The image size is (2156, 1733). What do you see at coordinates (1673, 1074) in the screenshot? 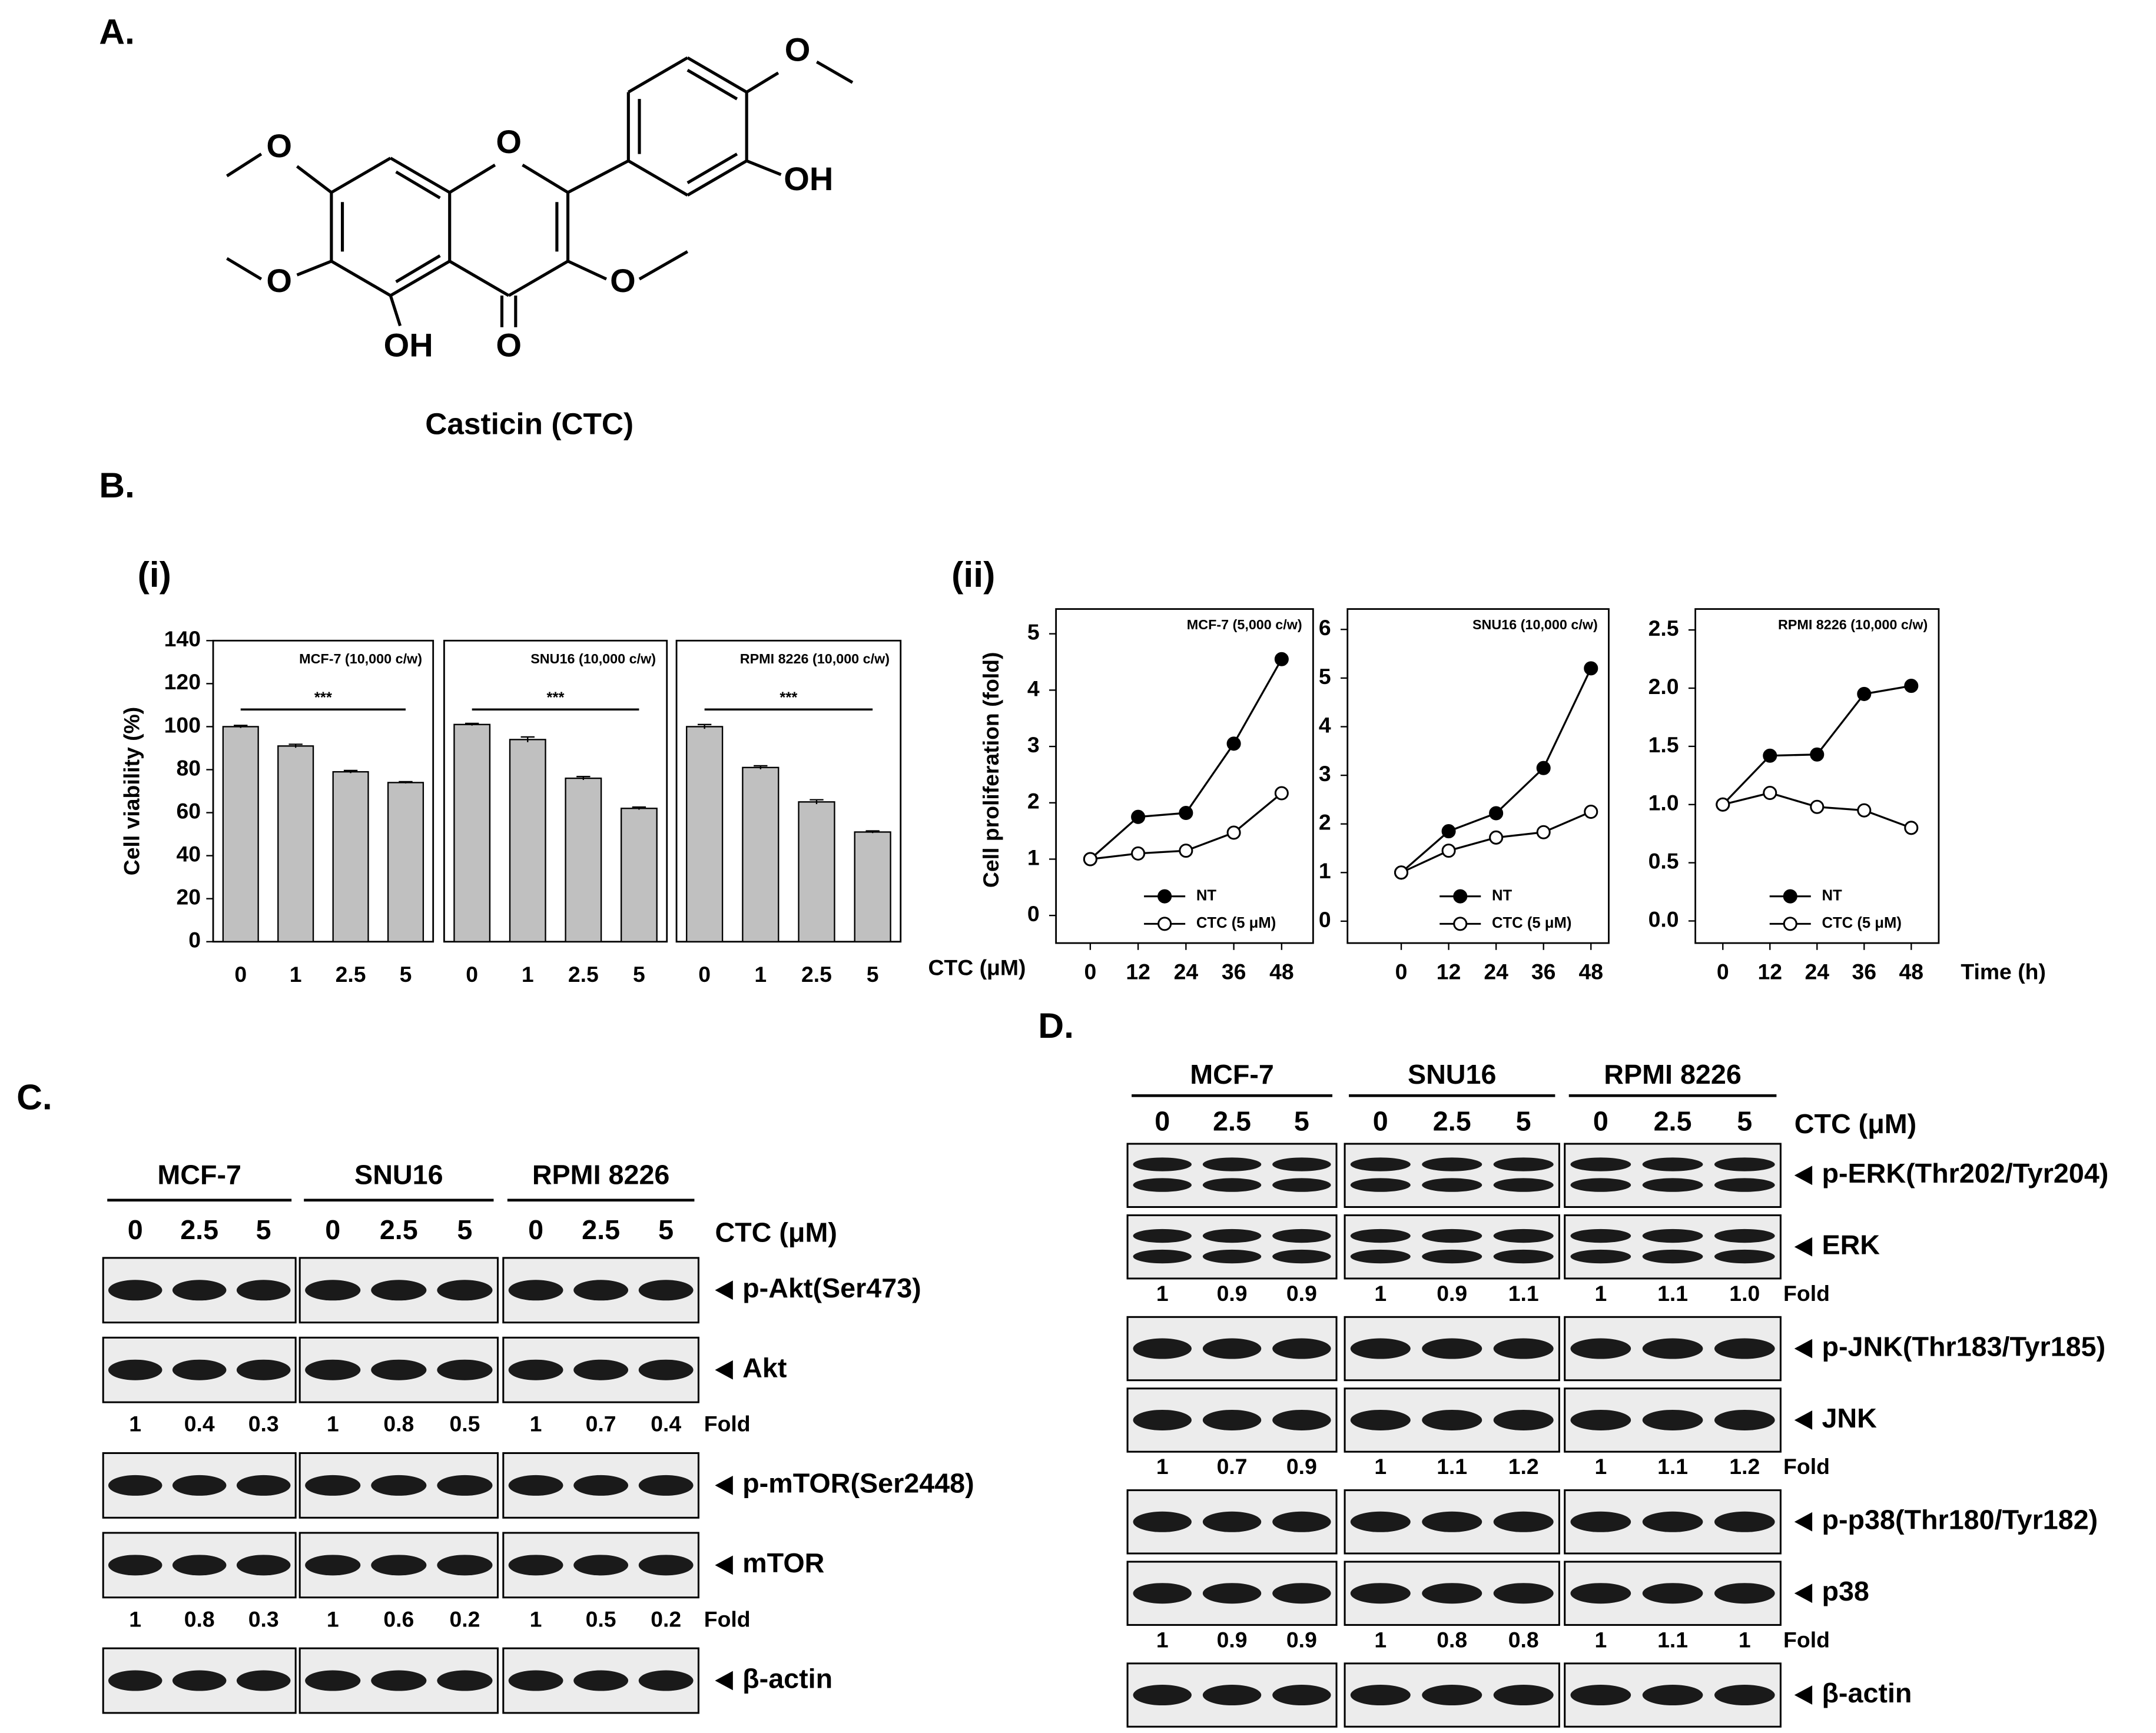
I see `cell-line: RPMI 8226` at bounding box center [1673, 1074].